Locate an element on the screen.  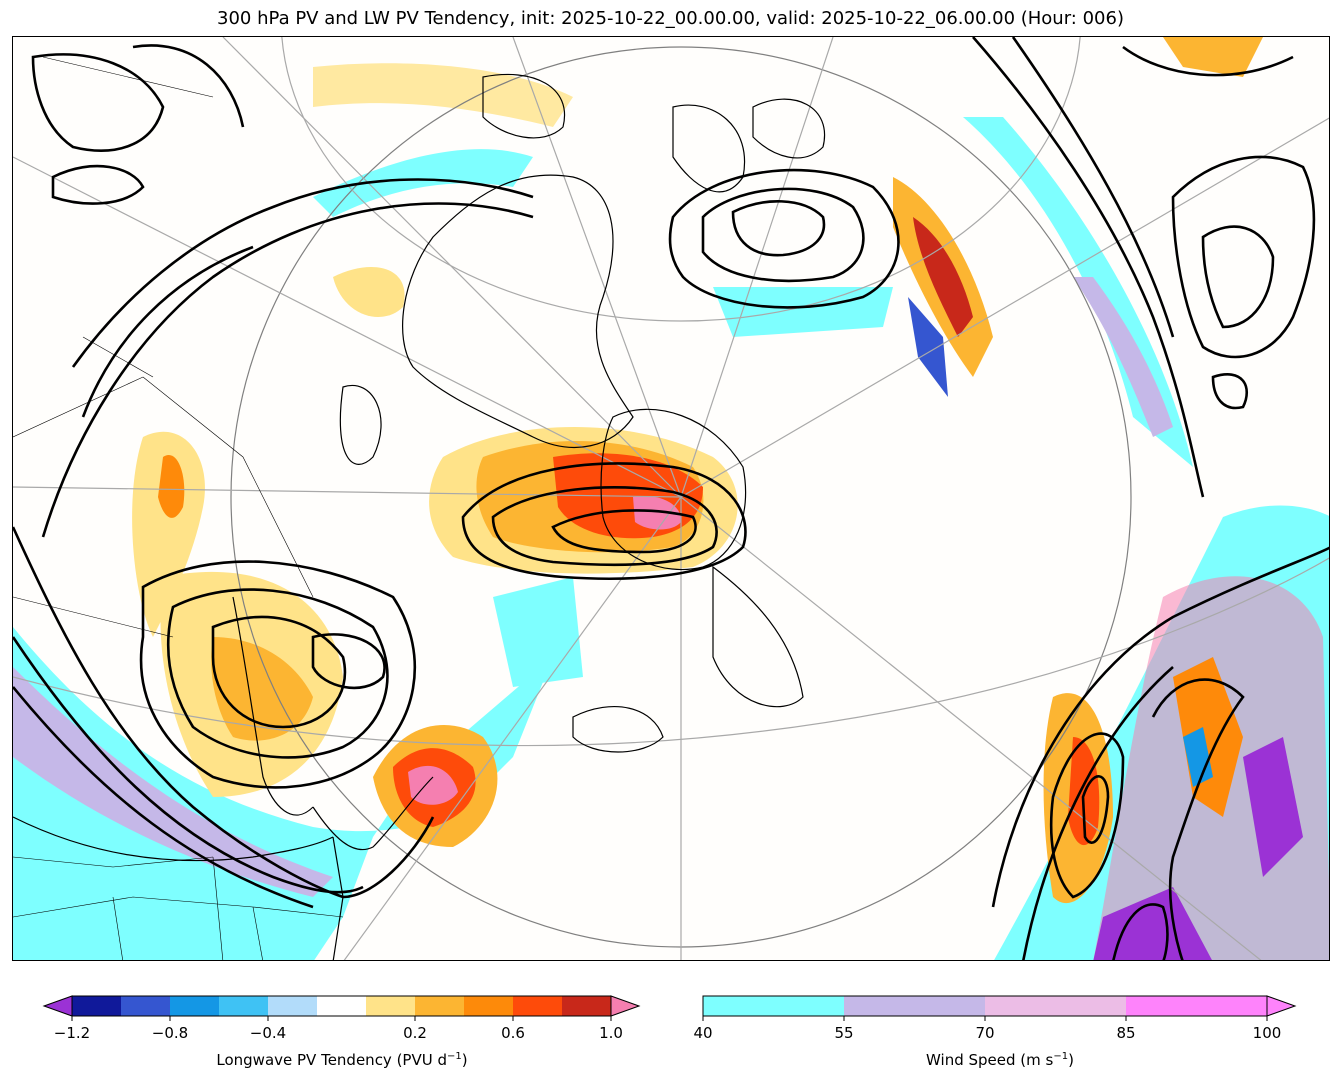
wind-tick-label: 100 is located at coordinates (1267, 1033).